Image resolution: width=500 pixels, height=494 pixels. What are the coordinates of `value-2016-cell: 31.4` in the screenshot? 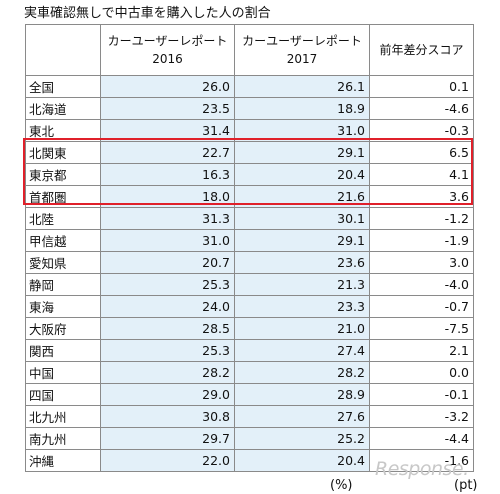 It's located at (167, 130).